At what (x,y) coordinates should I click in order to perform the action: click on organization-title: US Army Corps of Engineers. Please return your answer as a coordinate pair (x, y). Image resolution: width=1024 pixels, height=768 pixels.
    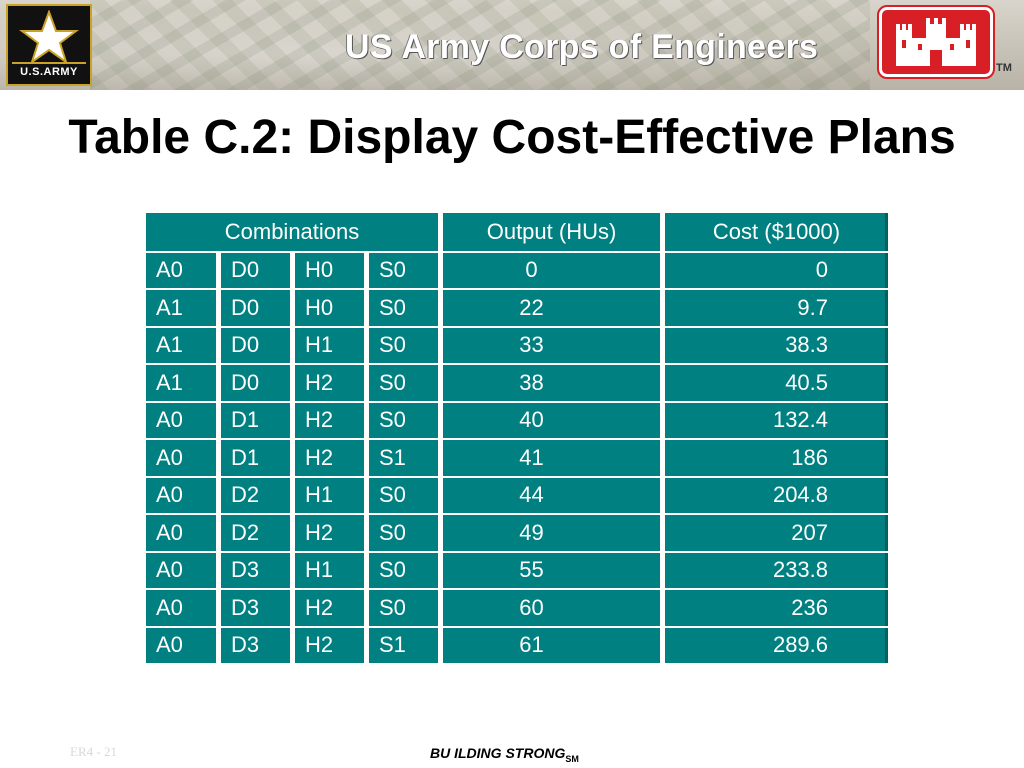
    Looking at the image, I should click on (582, 47).